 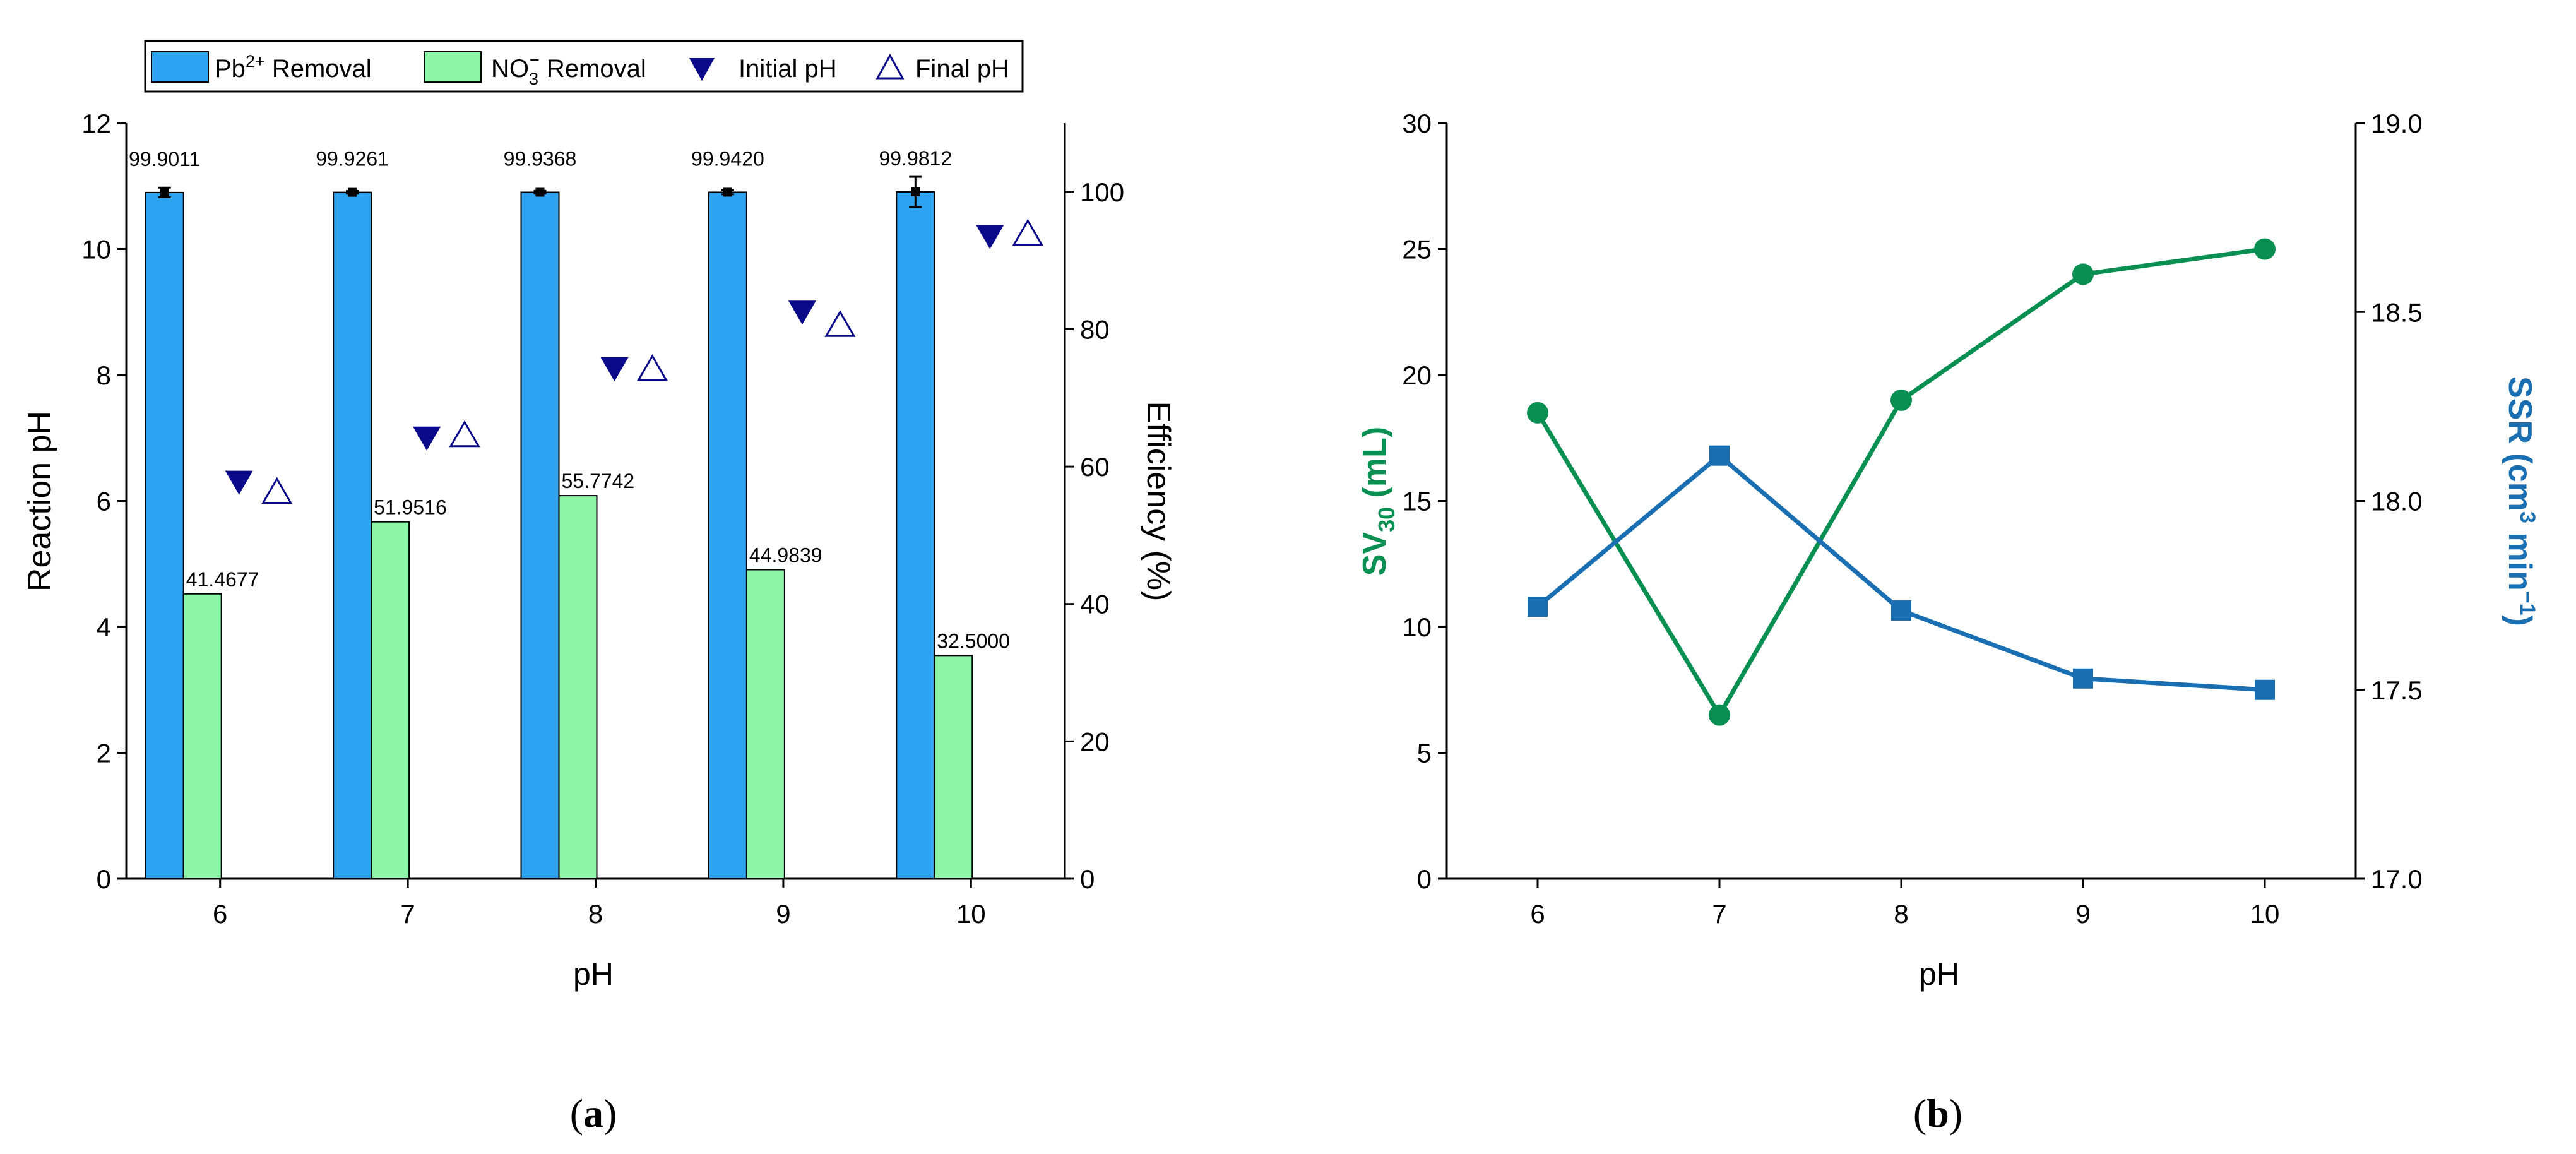 What do you see at coordinates (164, 159) in the screenshot?
I see `data-label-pb: 99.9011` at bounding box center [164, 159].